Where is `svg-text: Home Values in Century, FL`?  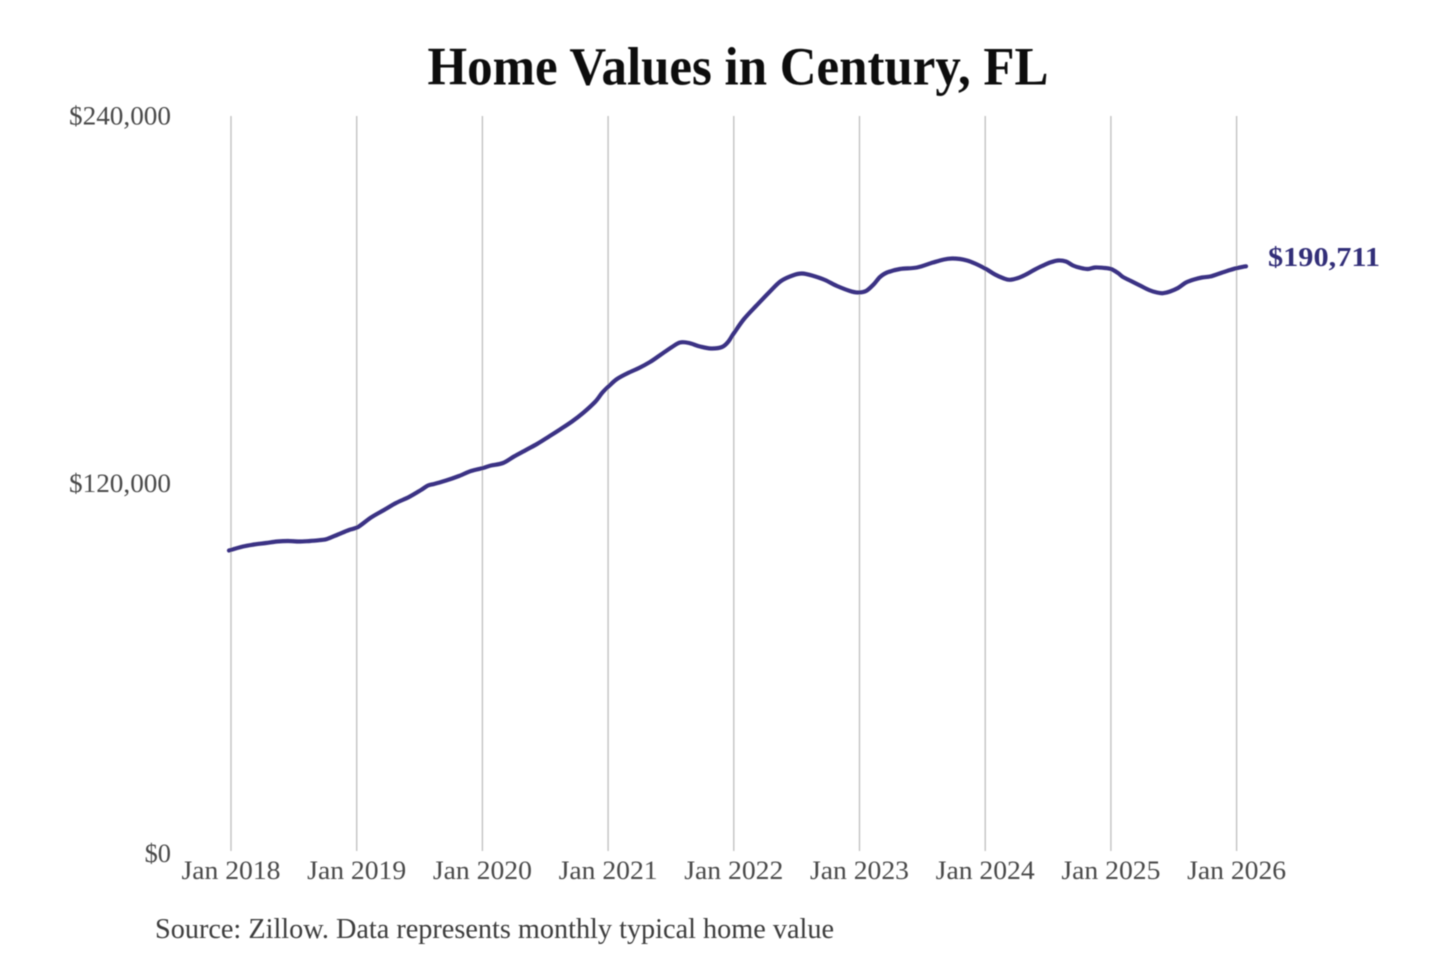
svg-text: Home Values in Century, FL is located at coordinates (738, 67).